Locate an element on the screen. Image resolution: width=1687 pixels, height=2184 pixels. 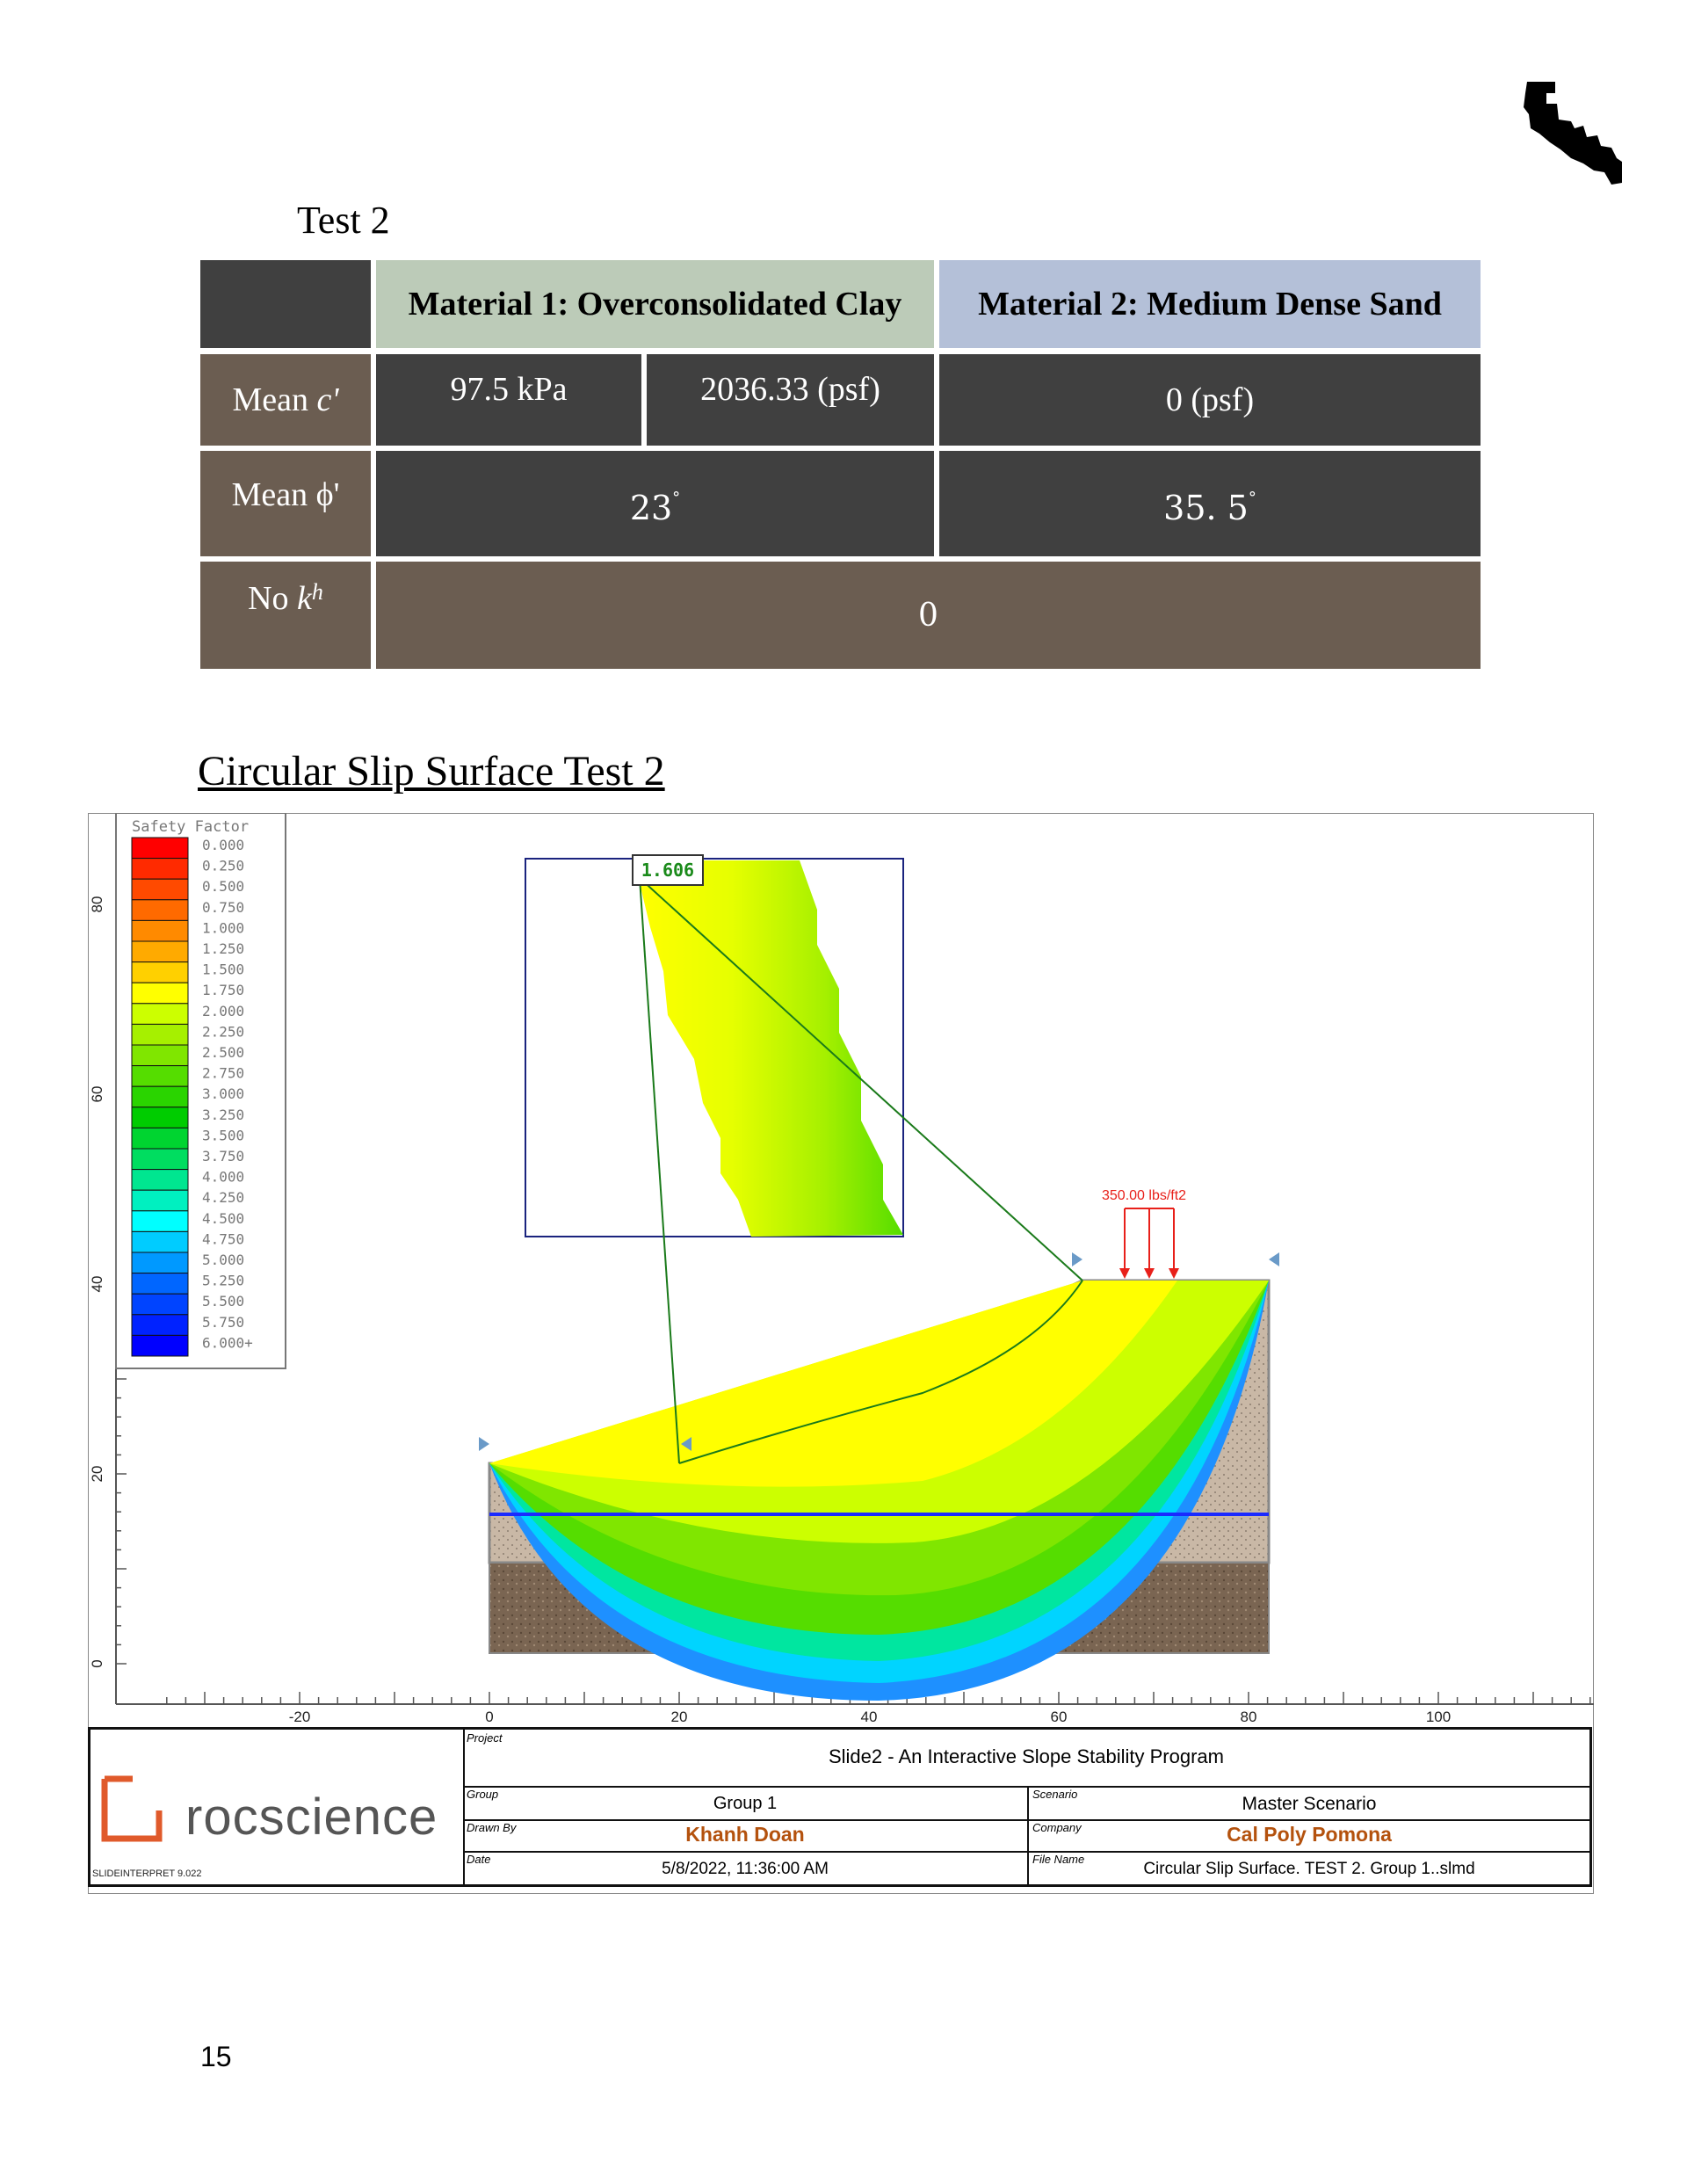
page-number: 15 is located at coordinates (216, 2056).